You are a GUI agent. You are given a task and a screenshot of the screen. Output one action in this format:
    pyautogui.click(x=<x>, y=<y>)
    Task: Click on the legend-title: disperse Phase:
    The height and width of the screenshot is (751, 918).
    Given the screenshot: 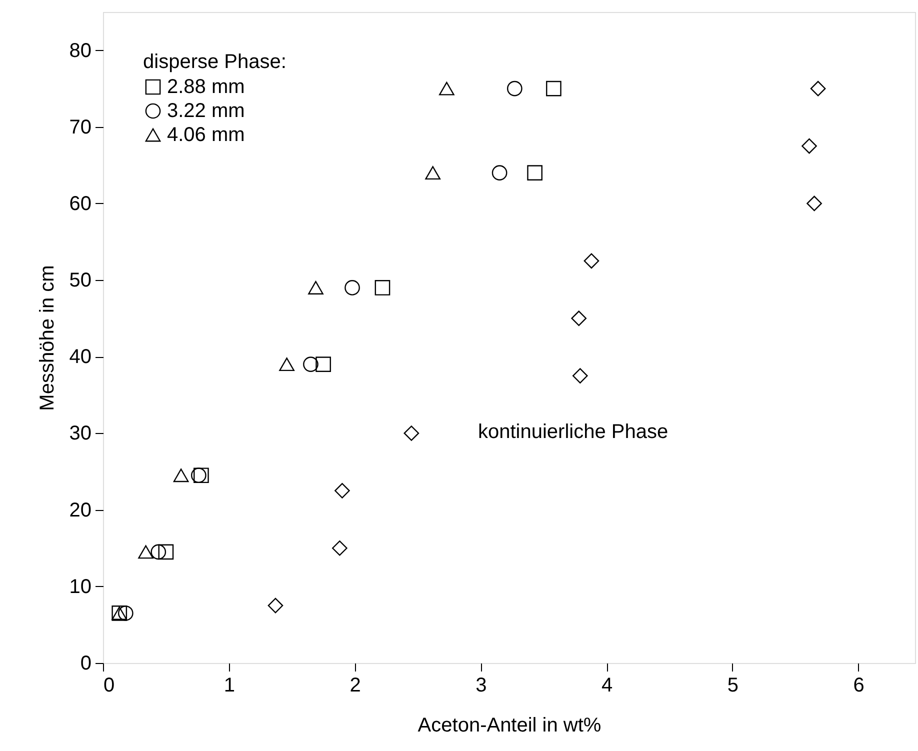 What is the action you would take?
    pyautogui.click(x=214, y=62)
    